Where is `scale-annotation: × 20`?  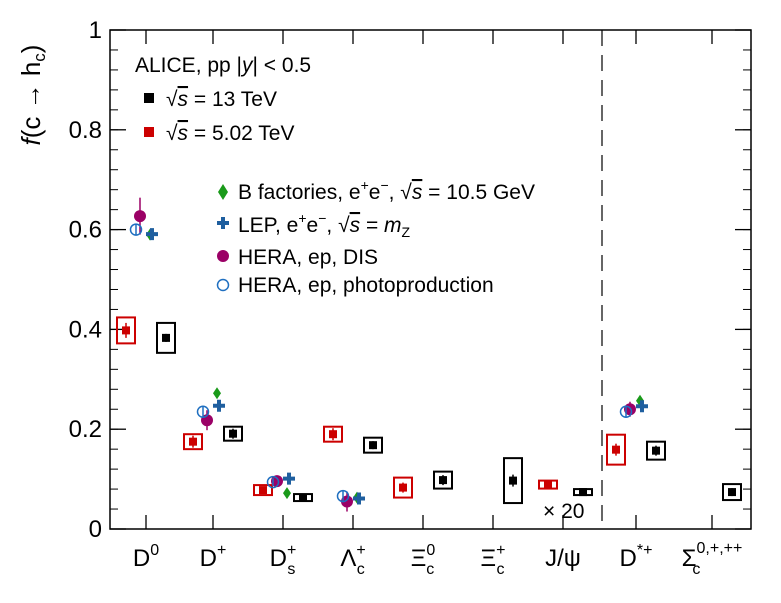 scale-annotation: × 20 is located at coordinates (563, 511).